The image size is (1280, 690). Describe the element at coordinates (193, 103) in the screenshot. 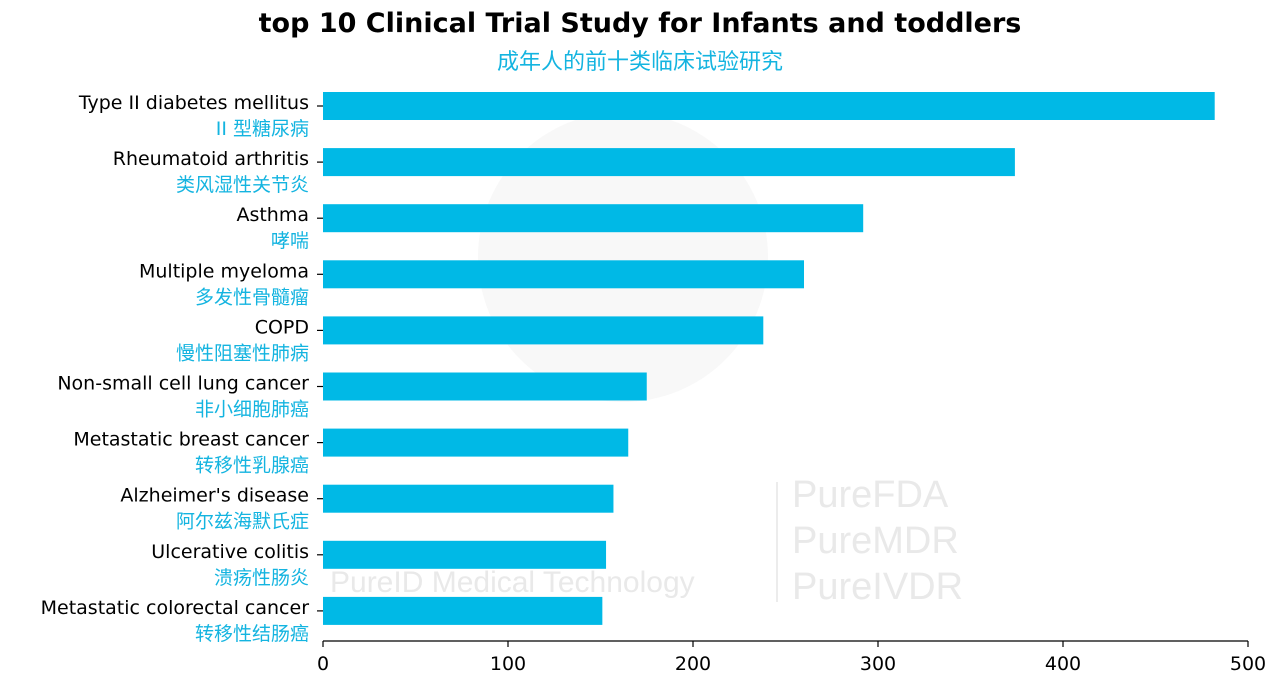

I see `y-tick-label-0: Type II diabetes mellitus` at that location.